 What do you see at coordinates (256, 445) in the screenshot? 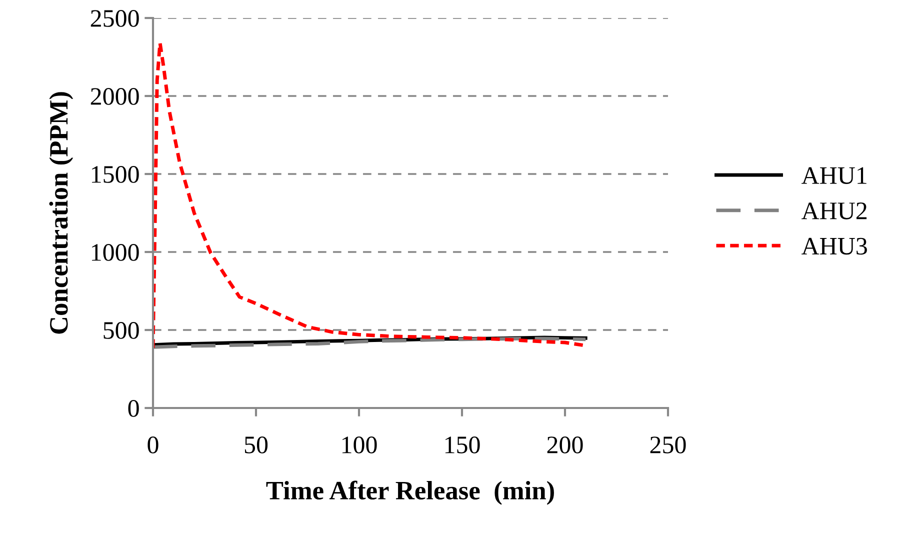
I see `x-tick-label: 50` at bounding box center [256, 445].